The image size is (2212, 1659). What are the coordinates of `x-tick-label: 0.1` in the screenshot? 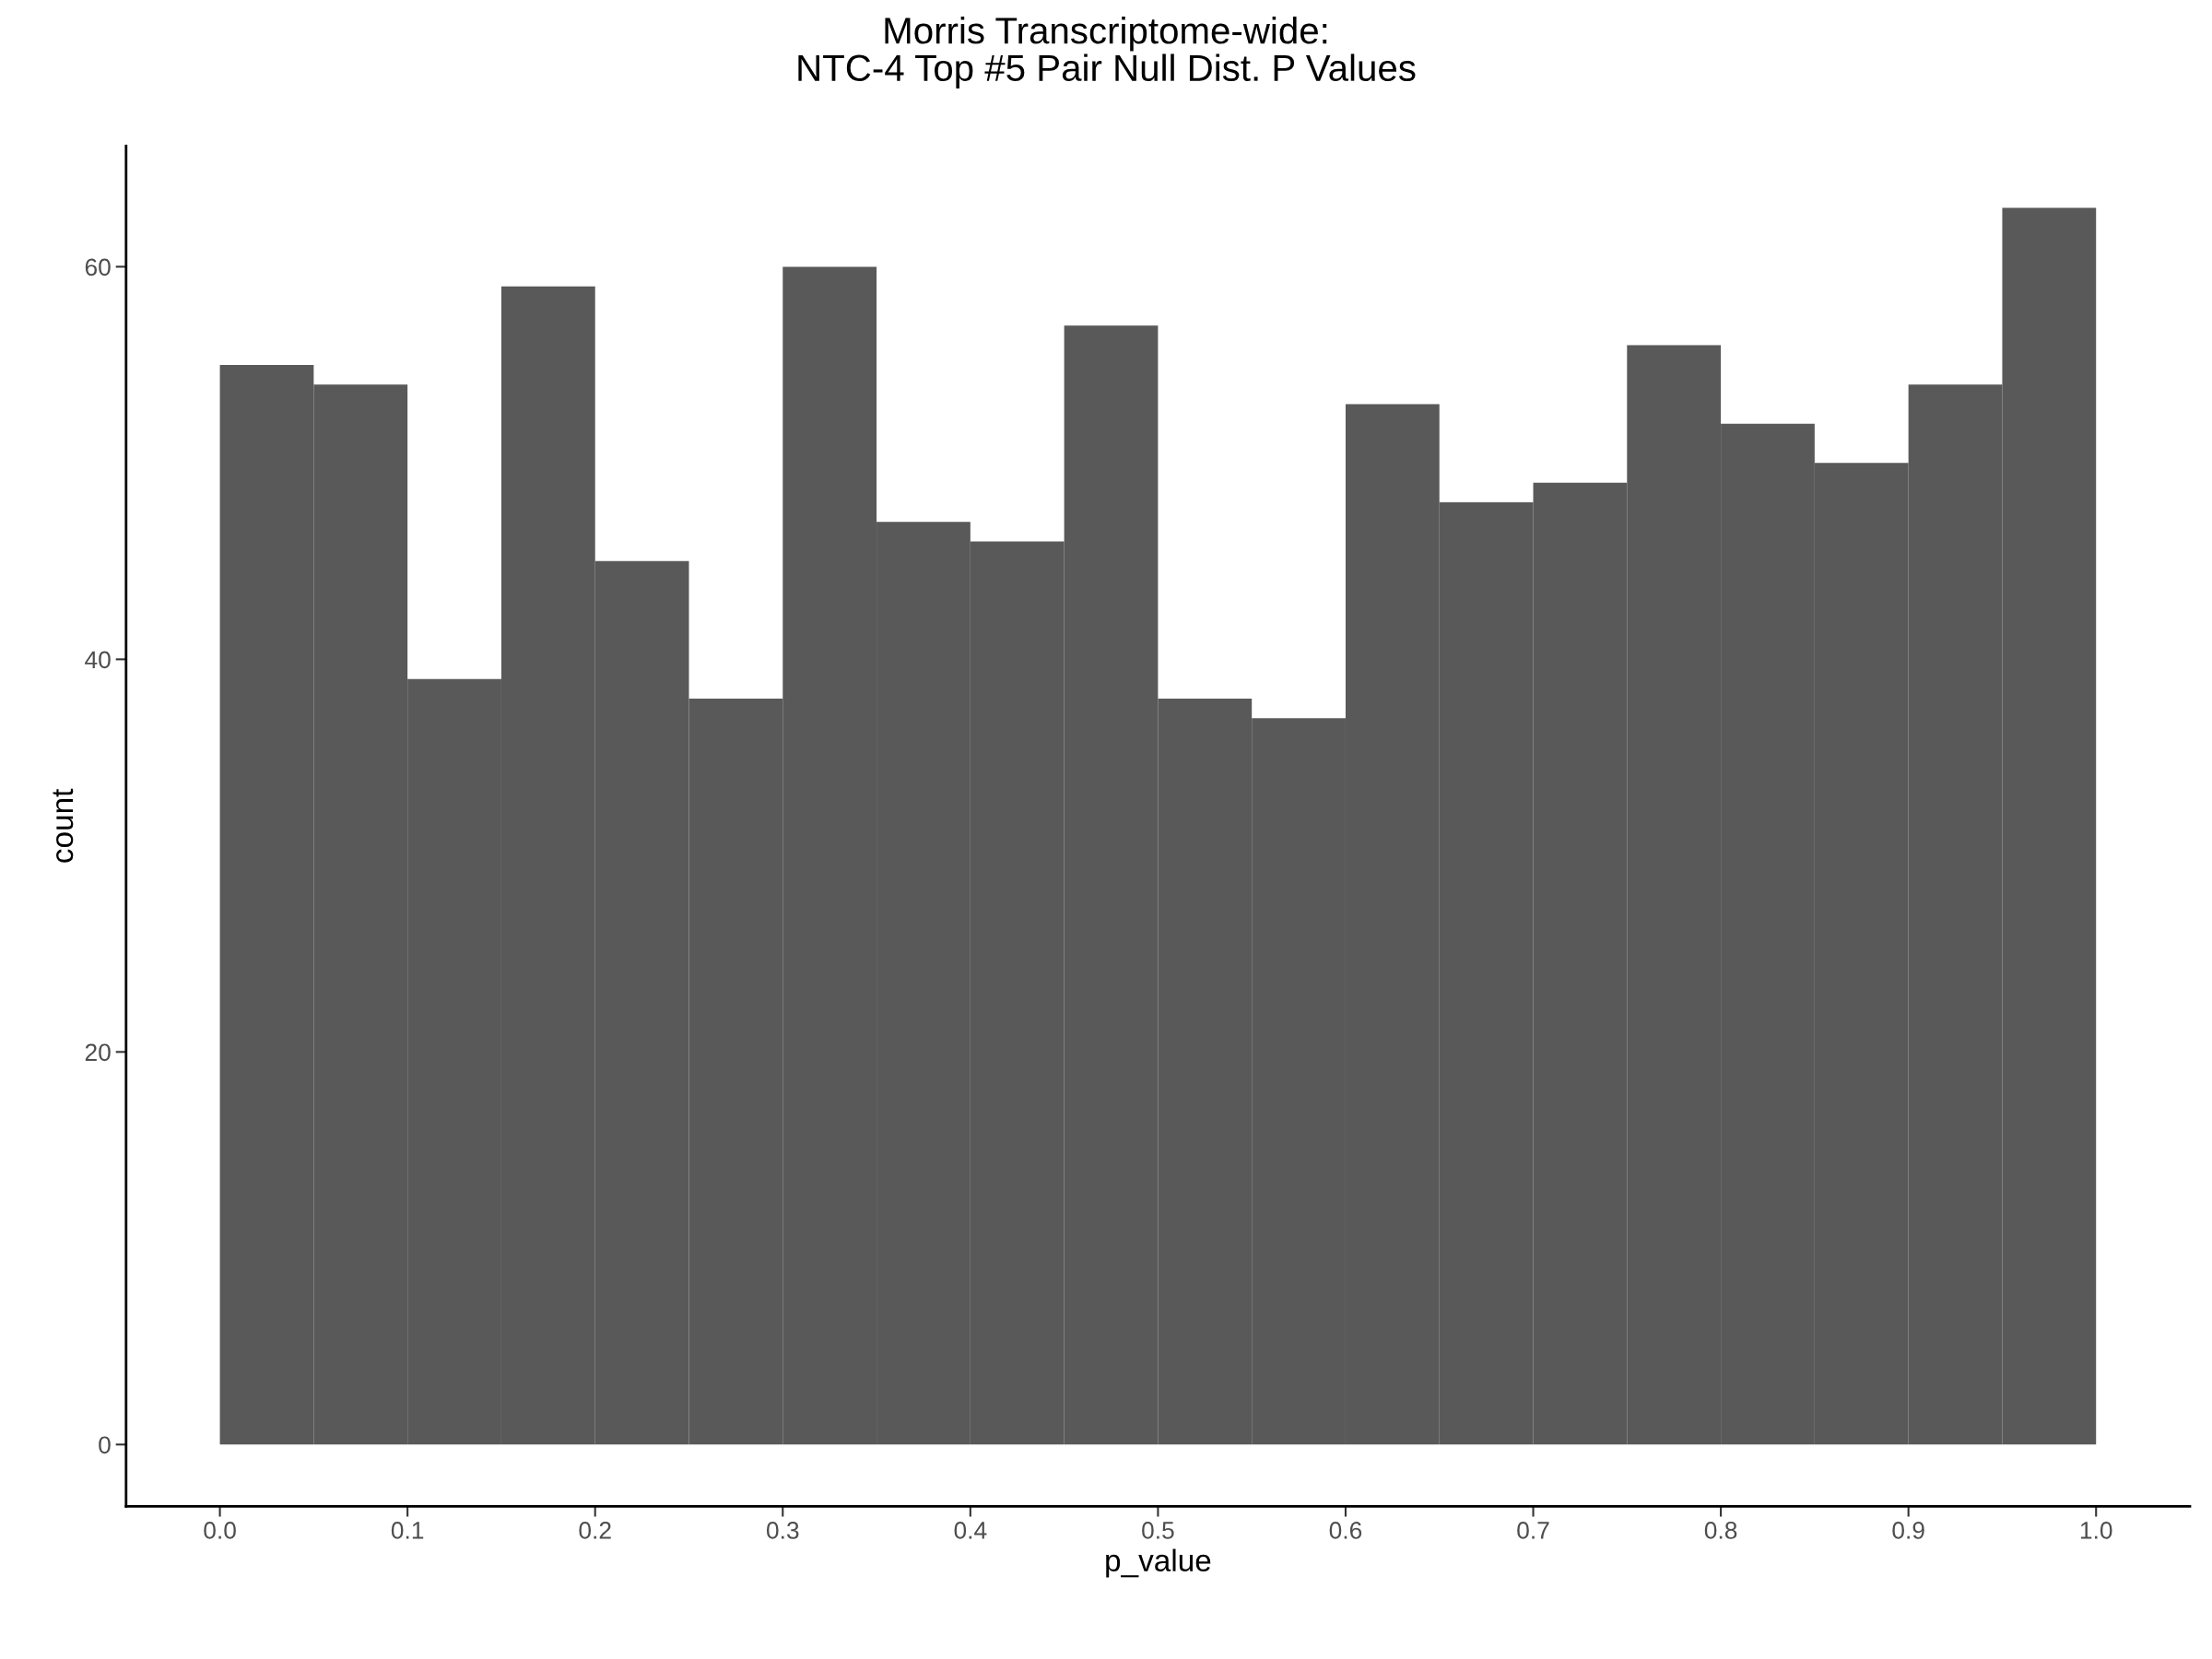 It's located at (407, 1530).